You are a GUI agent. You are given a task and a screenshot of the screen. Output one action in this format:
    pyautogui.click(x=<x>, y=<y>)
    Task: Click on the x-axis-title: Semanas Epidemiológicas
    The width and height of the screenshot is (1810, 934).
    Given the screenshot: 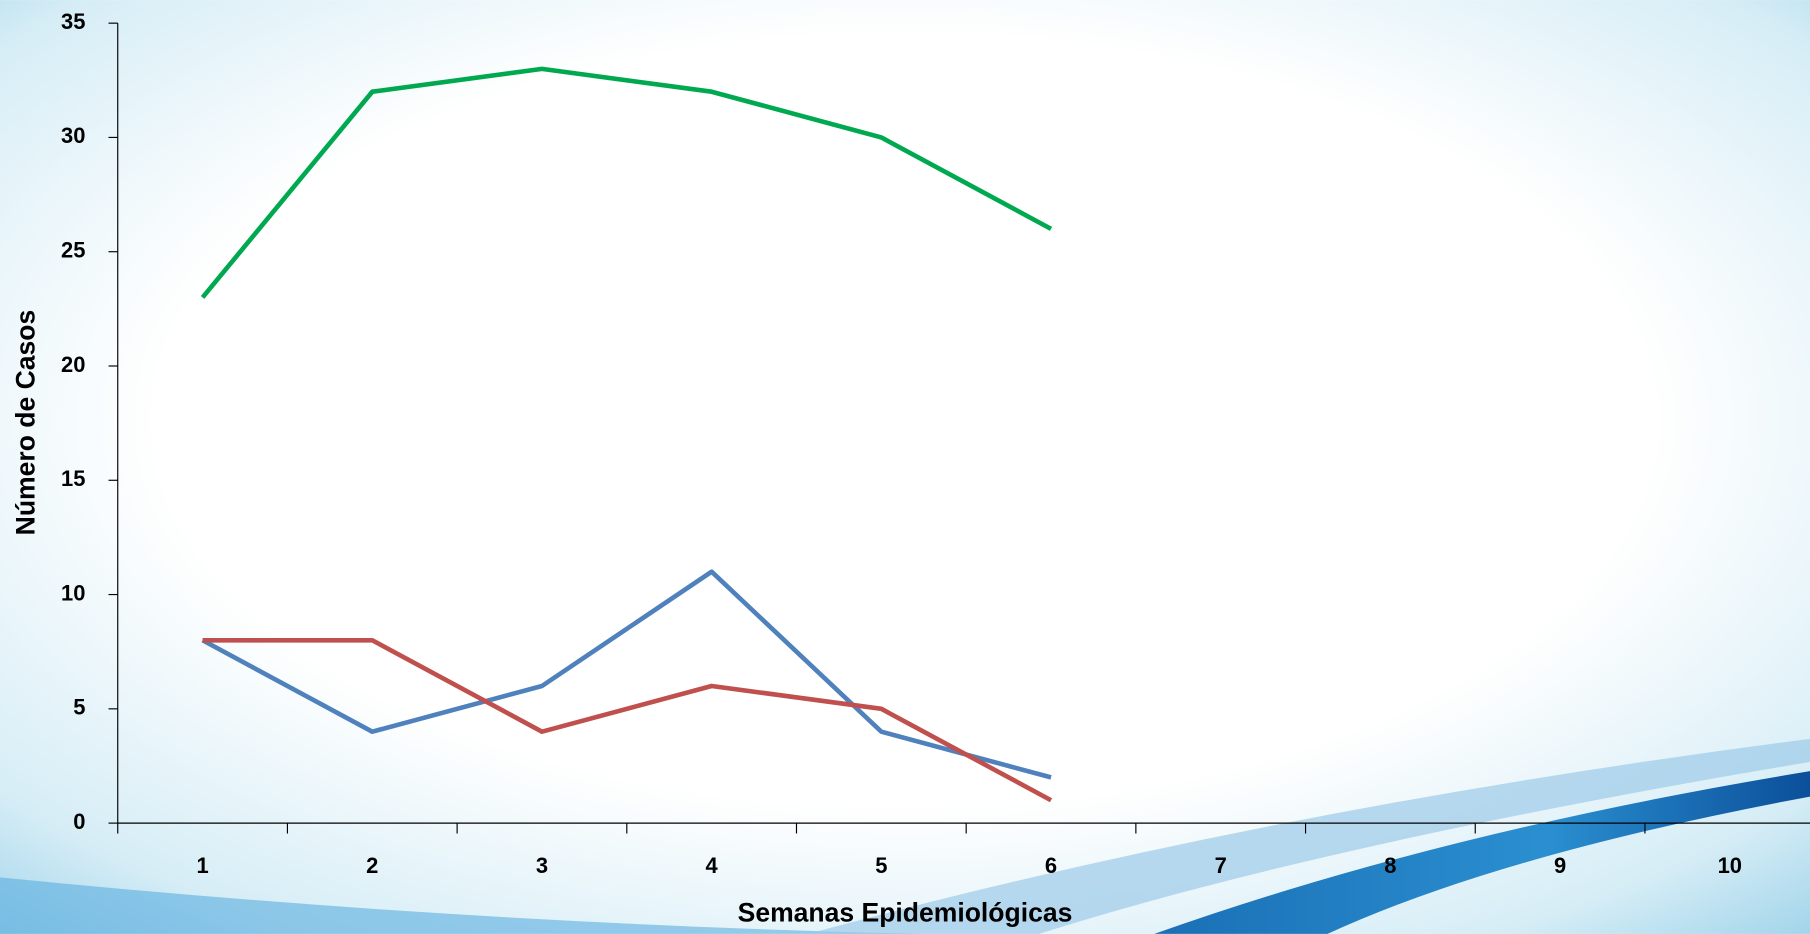 What is the action you would take?
    pyautogui.click(x=905, y=912)
    